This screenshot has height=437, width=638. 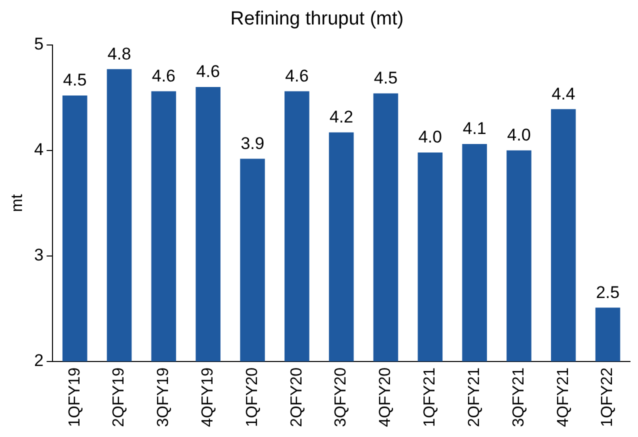 I want to click on y-tick-label: 4, so click(x=39, y=150).